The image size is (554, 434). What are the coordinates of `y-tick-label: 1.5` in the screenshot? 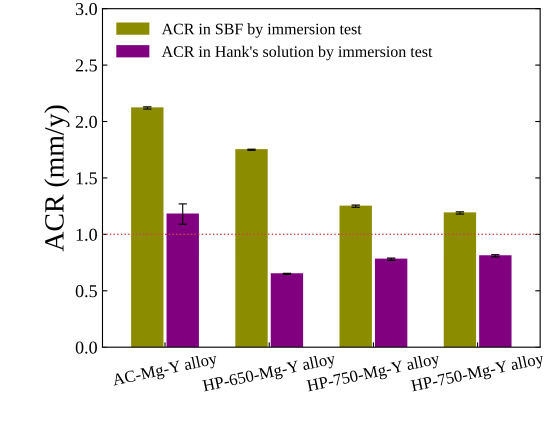 It's located at (86, 178).